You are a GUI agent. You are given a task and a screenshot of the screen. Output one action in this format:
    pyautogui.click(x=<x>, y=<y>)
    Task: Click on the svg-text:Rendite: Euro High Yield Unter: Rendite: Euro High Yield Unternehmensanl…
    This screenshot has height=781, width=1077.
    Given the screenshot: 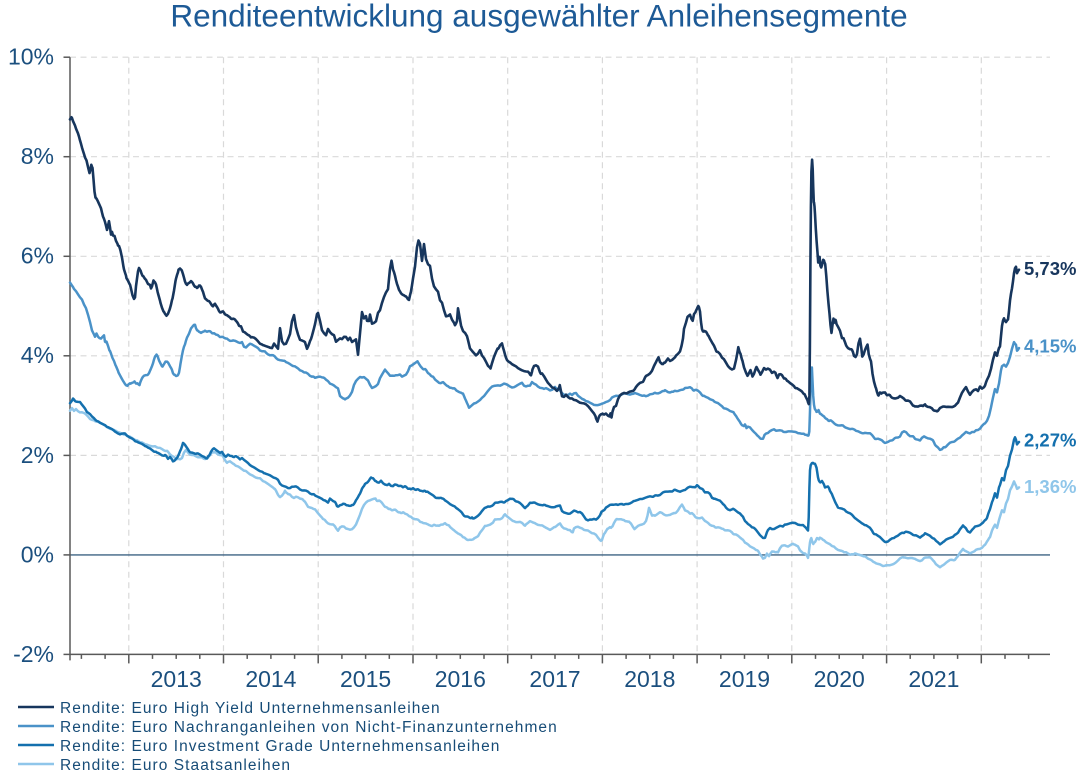 What is the action you would take?
    pyautogui.click(x=250, y=708)
    